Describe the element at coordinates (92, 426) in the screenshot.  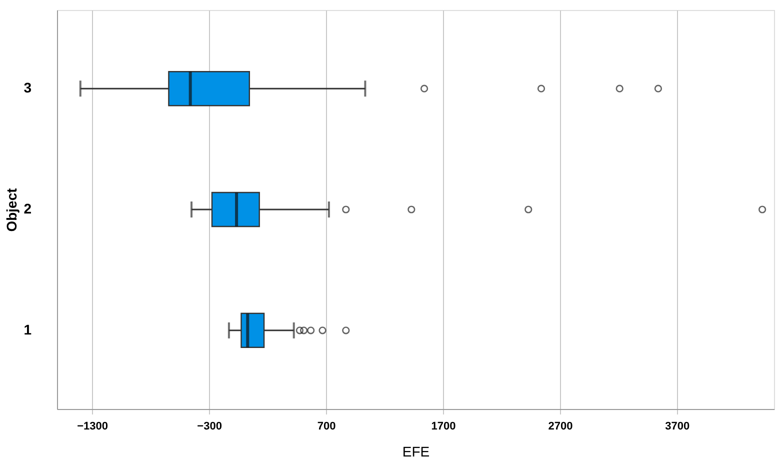
I see `x-tick-label: −1300` at that location.